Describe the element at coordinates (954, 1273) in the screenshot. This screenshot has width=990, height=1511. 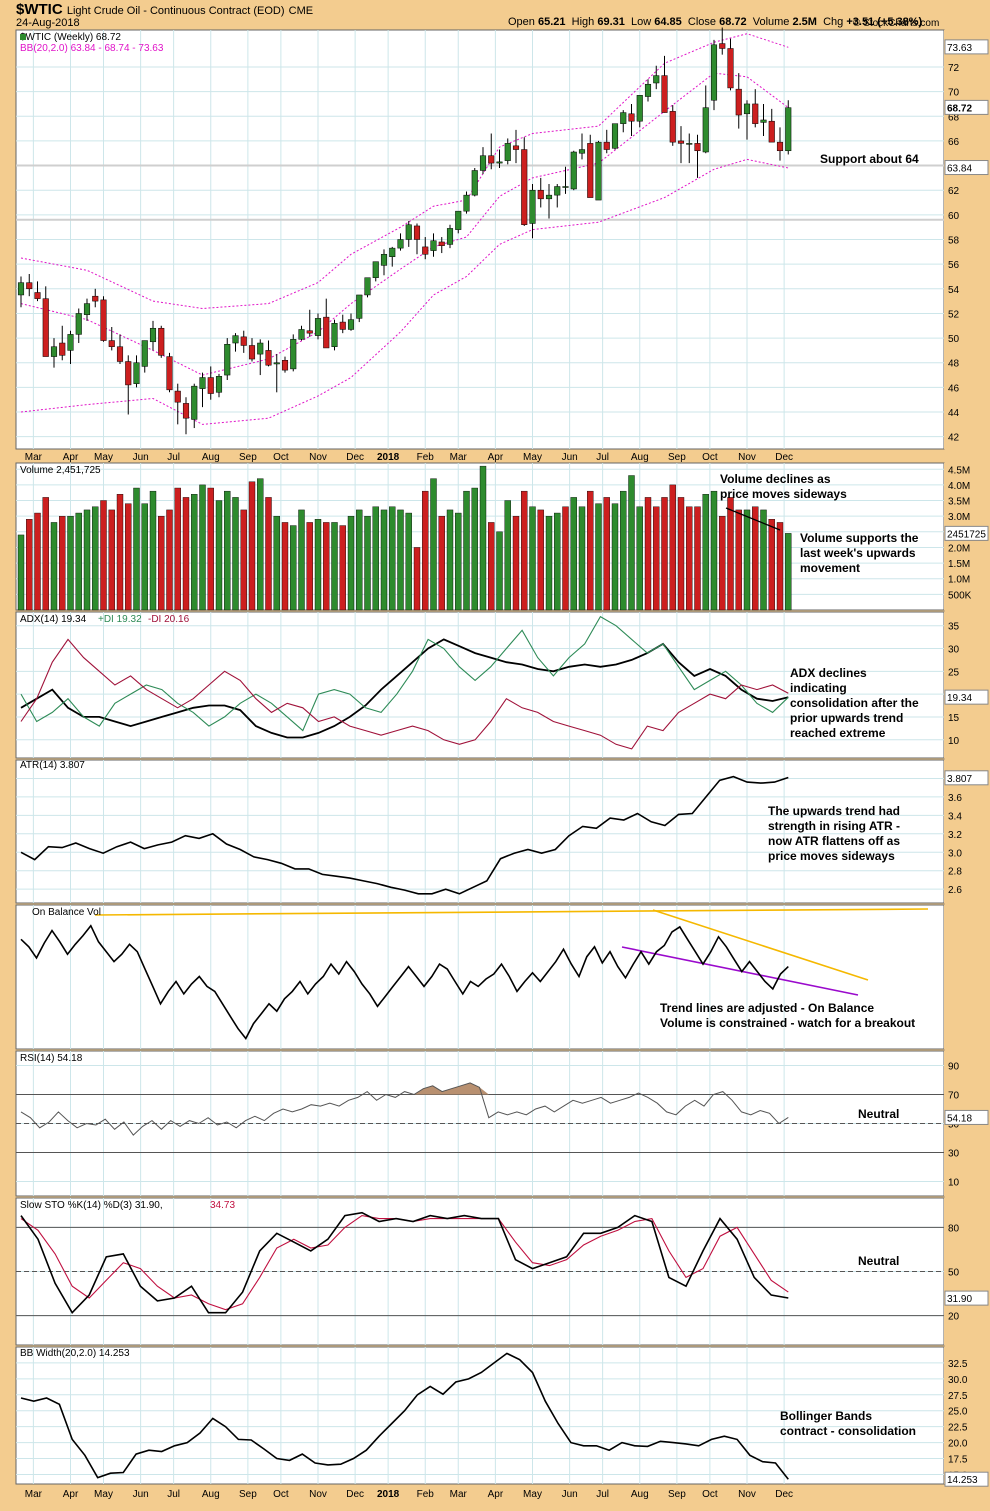
I see `y-tick-label: 50` at that location.